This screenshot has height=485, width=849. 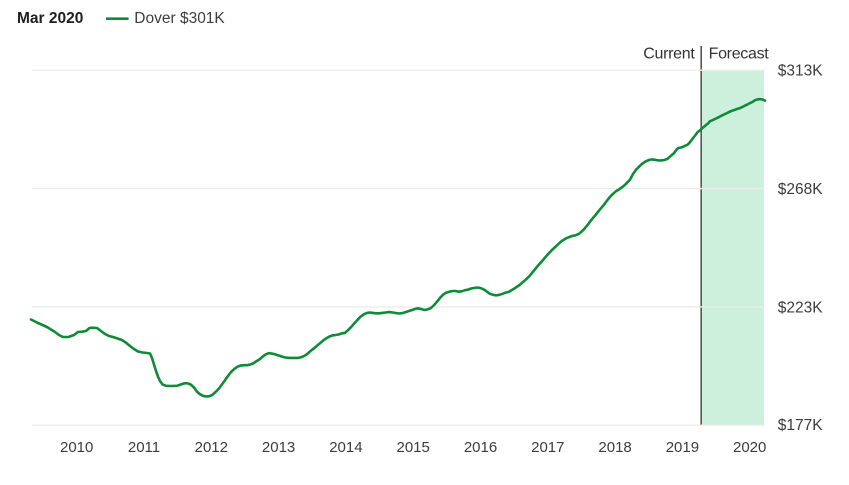 What do you see at coordinates (144, 447) in the screenshot?
I see `svg-text: 2011` at bounding box center [144, 447].